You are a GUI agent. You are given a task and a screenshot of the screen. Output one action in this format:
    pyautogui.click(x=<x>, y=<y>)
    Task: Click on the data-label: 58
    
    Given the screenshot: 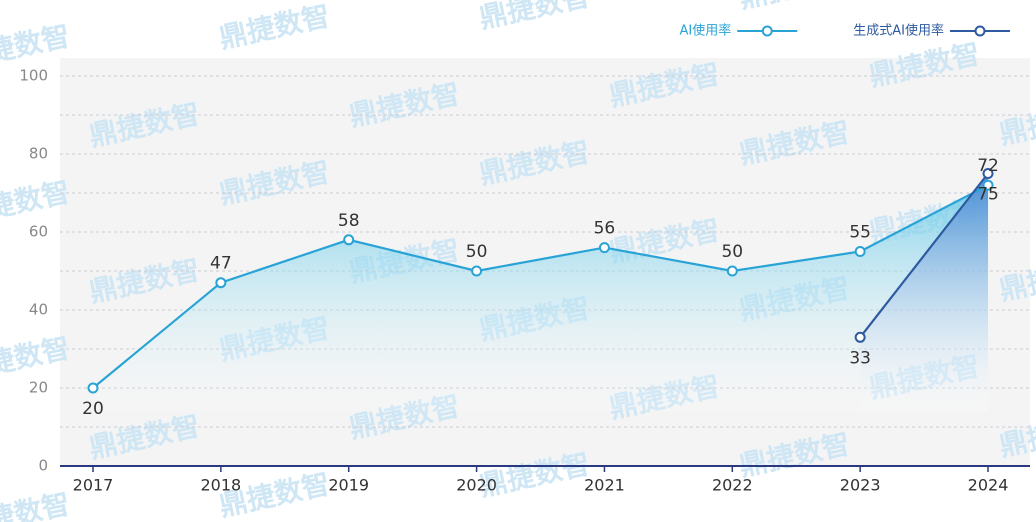 What is the action you would take?
    pyautogui.click(x=349, y=221)
    